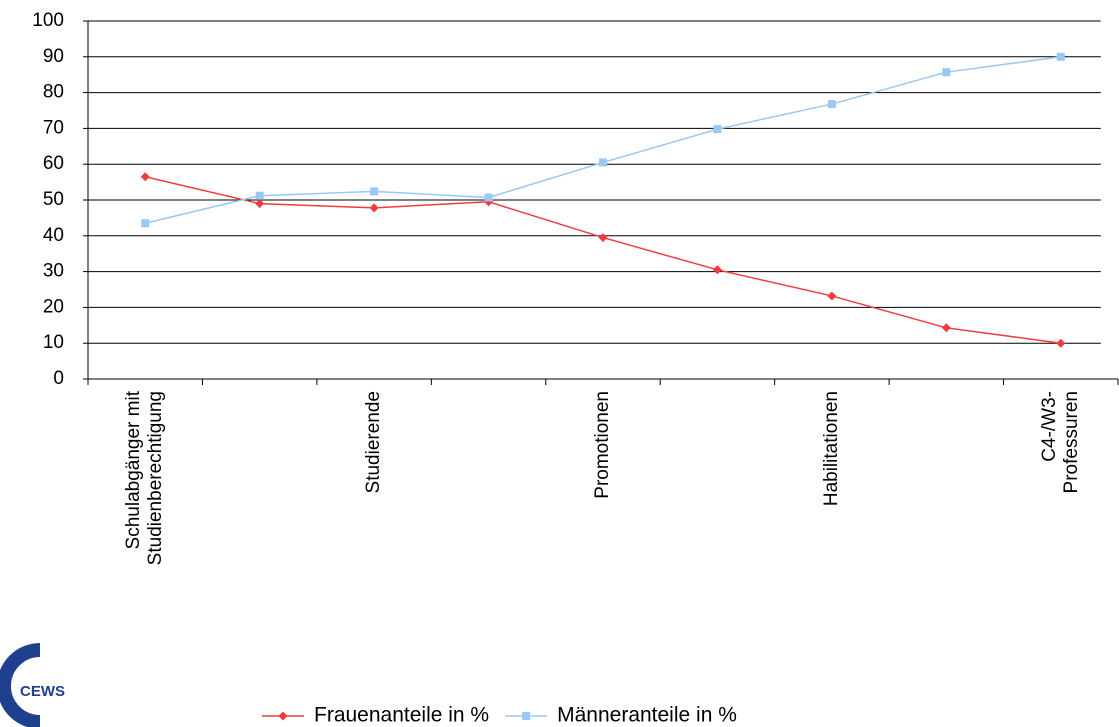 This screenshot has width=1119, height=727. I want to click on y-tick-label: 0, so click(58, 378).